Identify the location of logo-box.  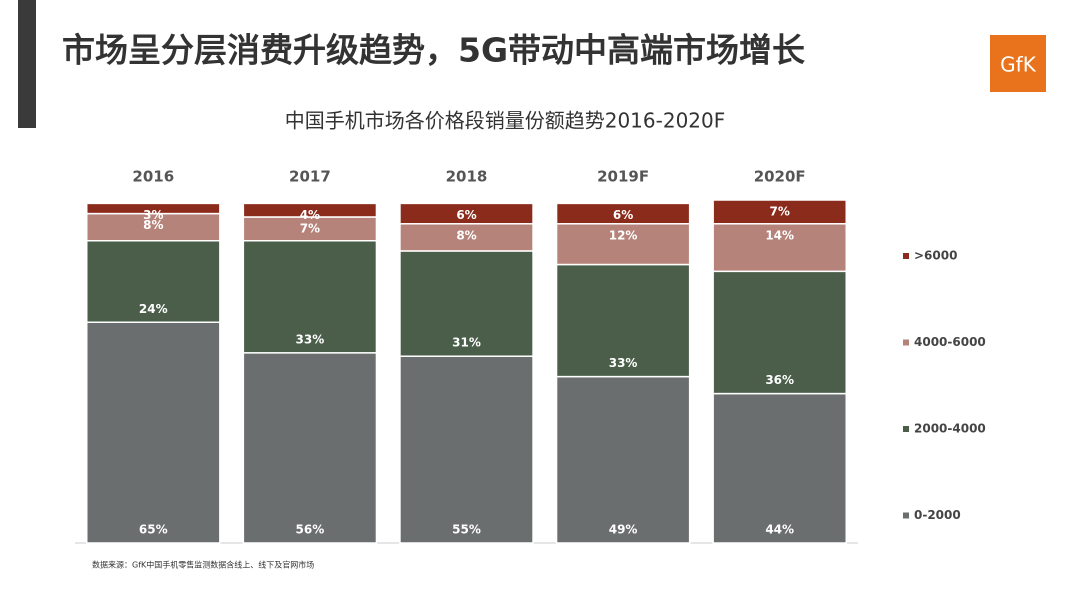
(1018, 63).